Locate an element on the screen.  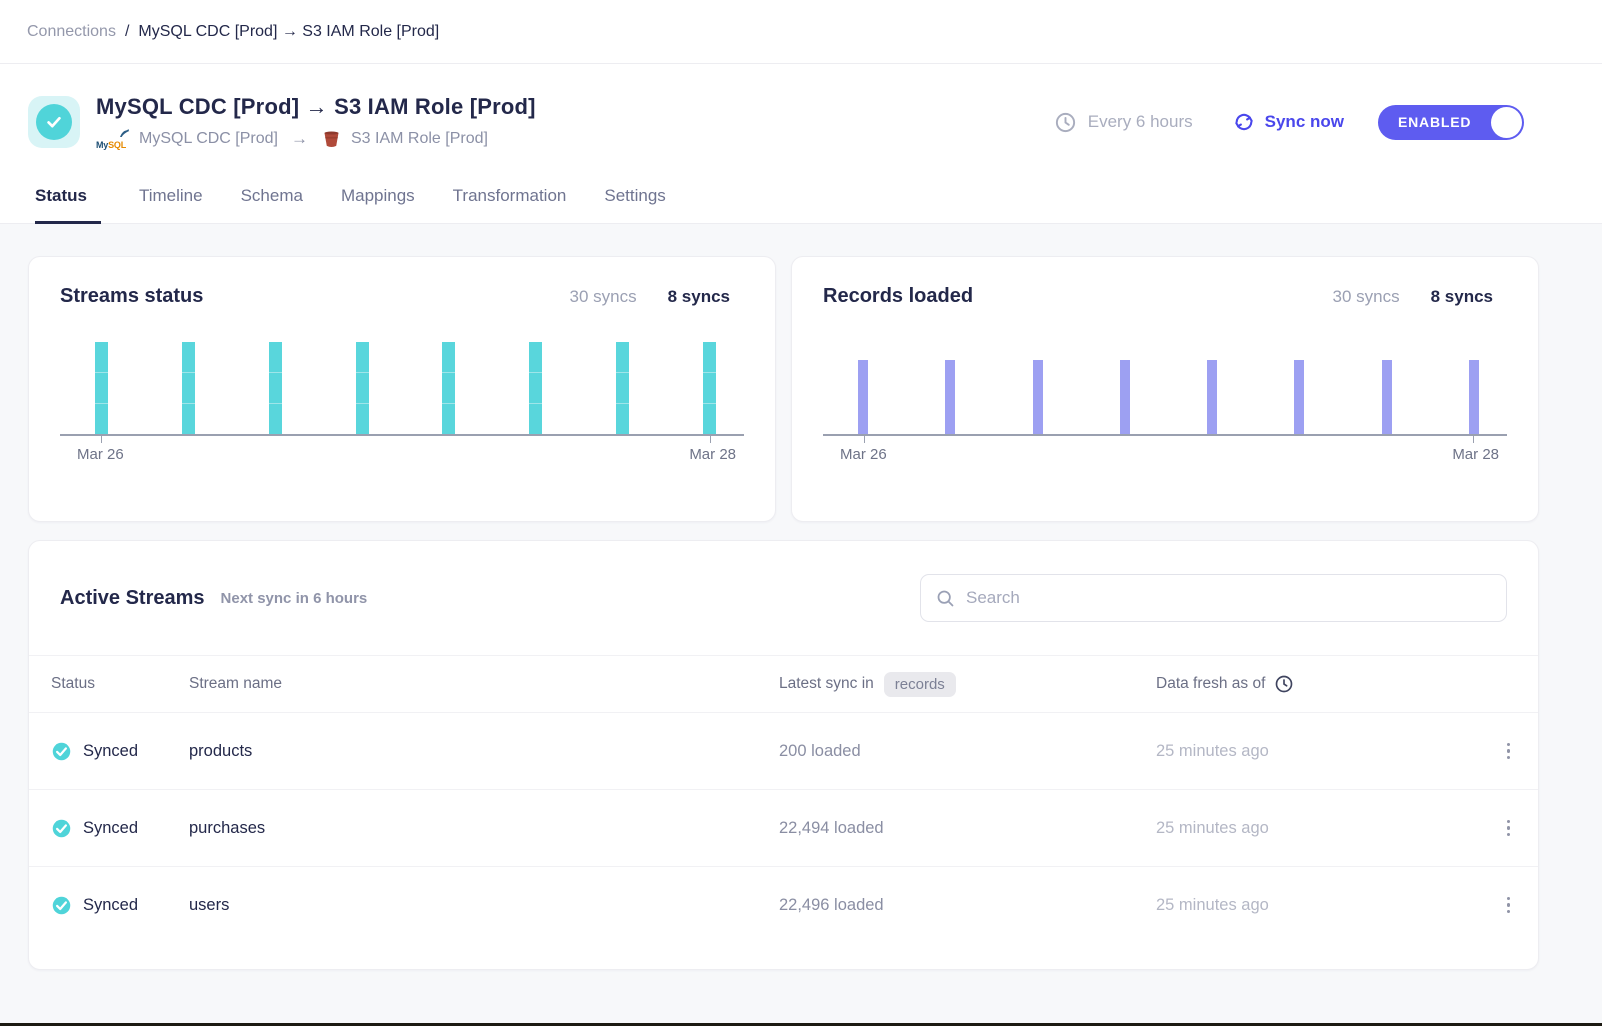
toggle-knob is located at coordinates (1506, 122).